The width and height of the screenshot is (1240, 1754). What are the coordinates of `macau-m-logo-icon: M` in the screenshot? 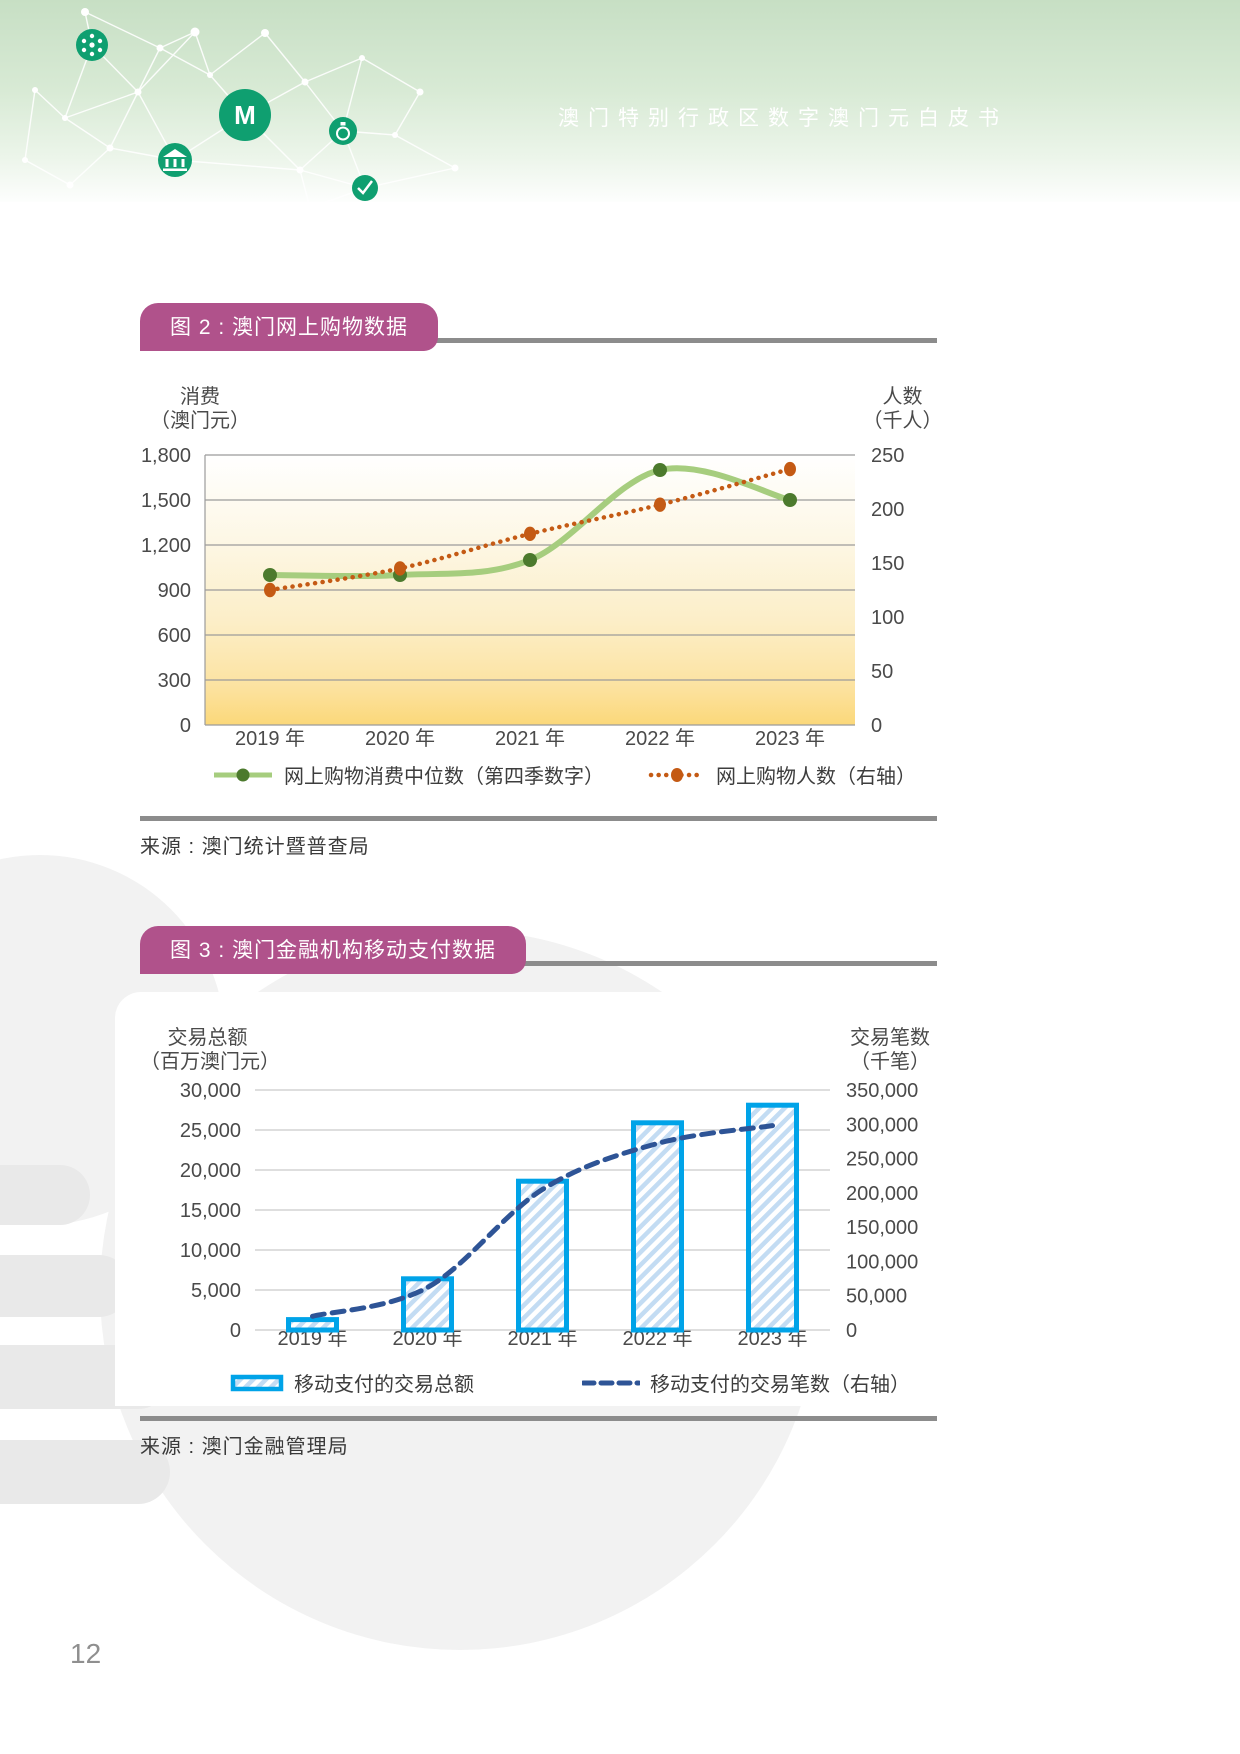 It's located at (245, 115).